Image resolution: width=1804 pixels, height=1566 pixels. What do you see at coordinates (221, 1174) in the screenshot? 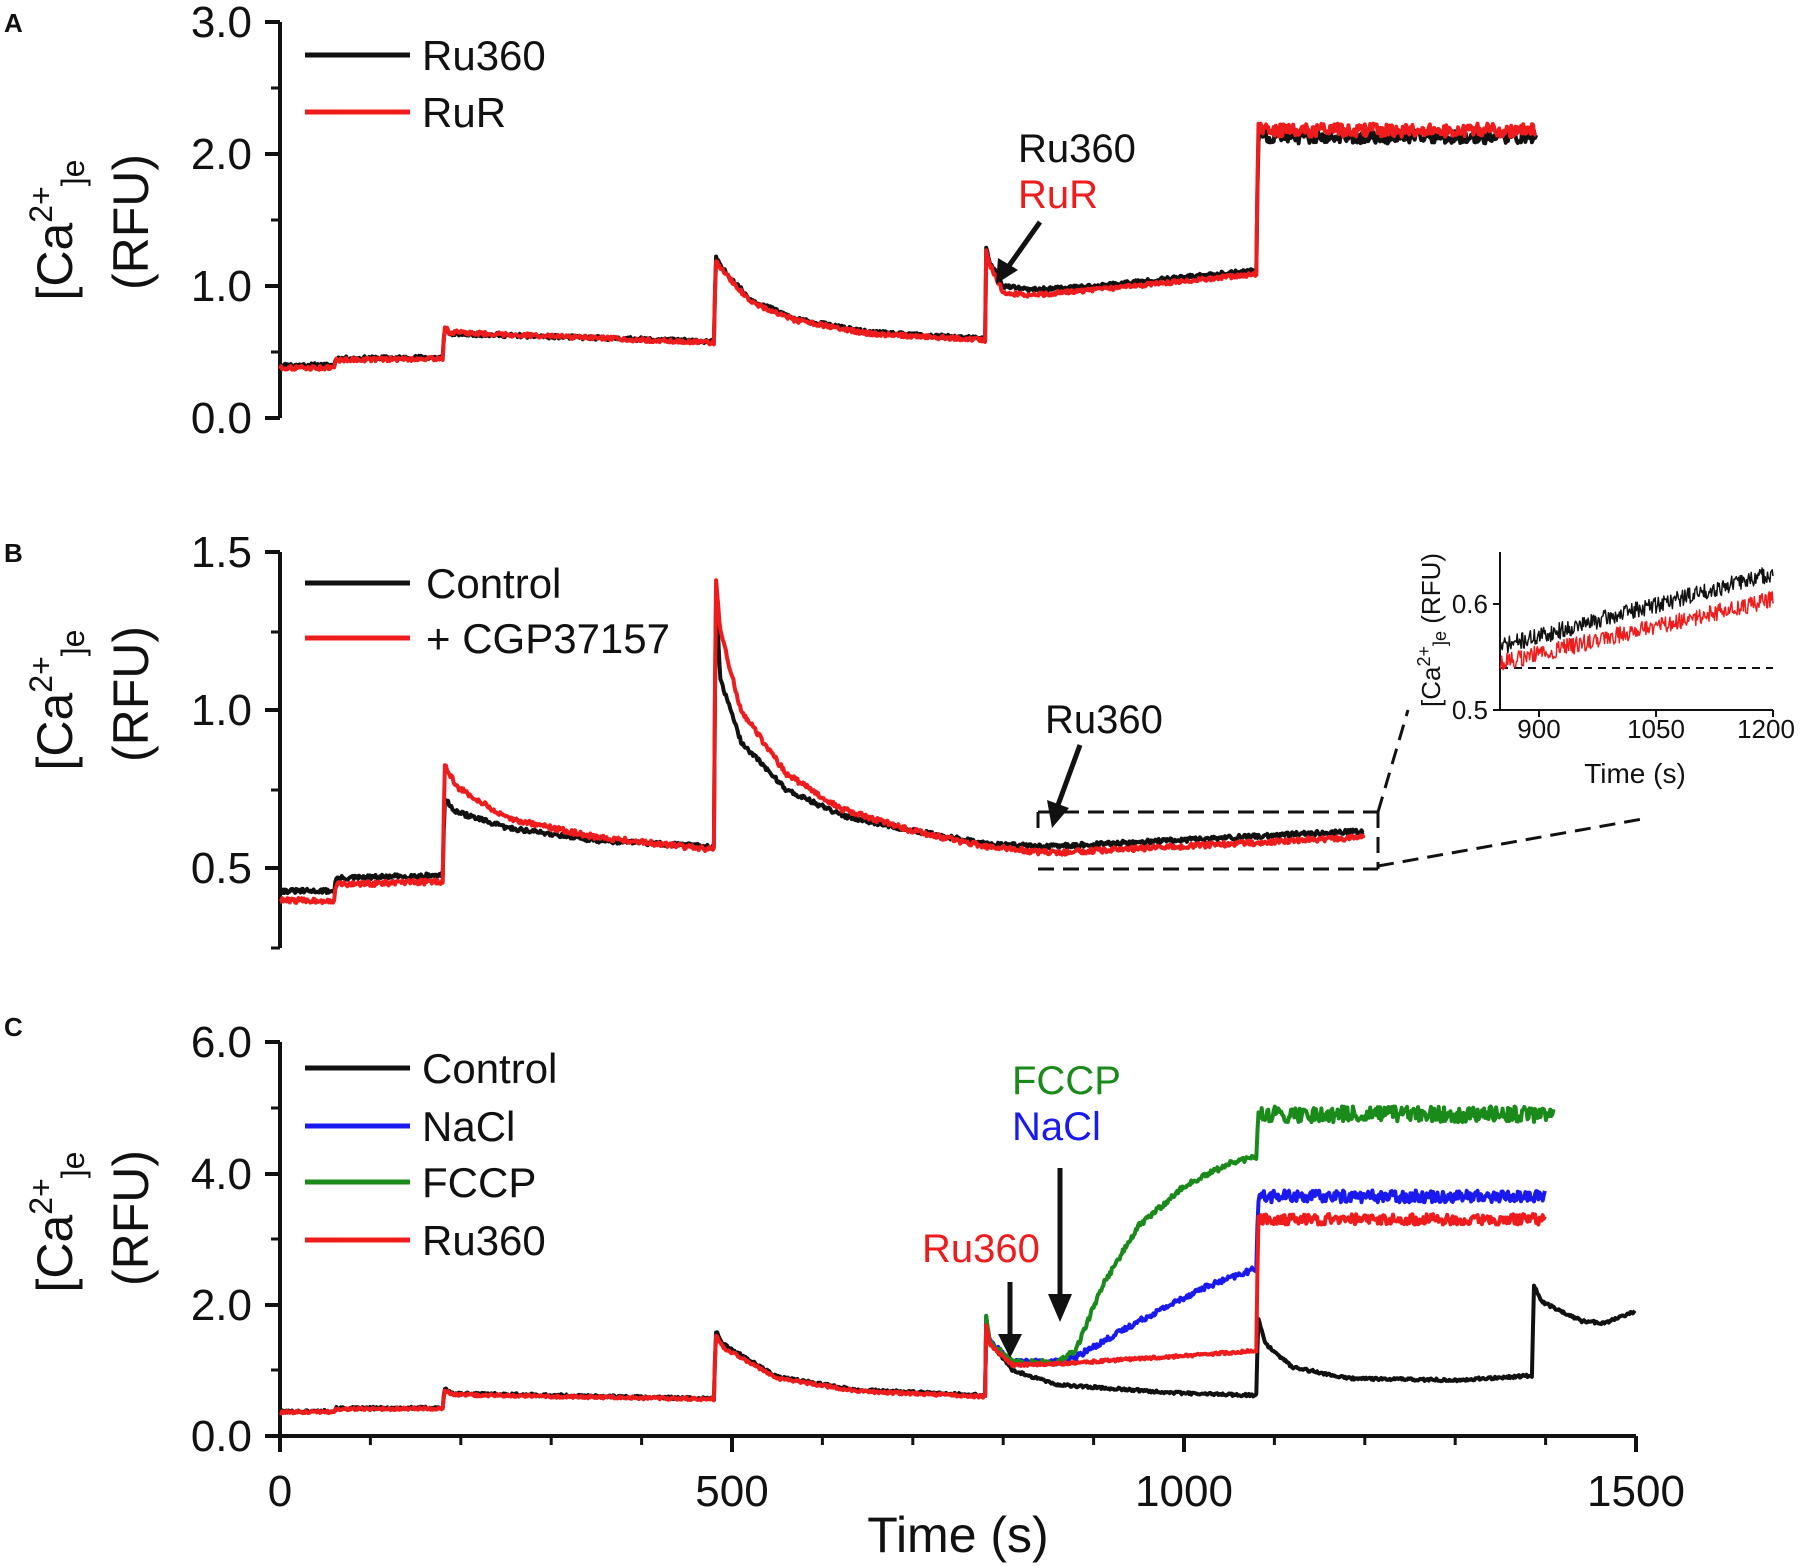
I see `panel-c-ytick-2: 4.0` at bounding box center [221, 1174].